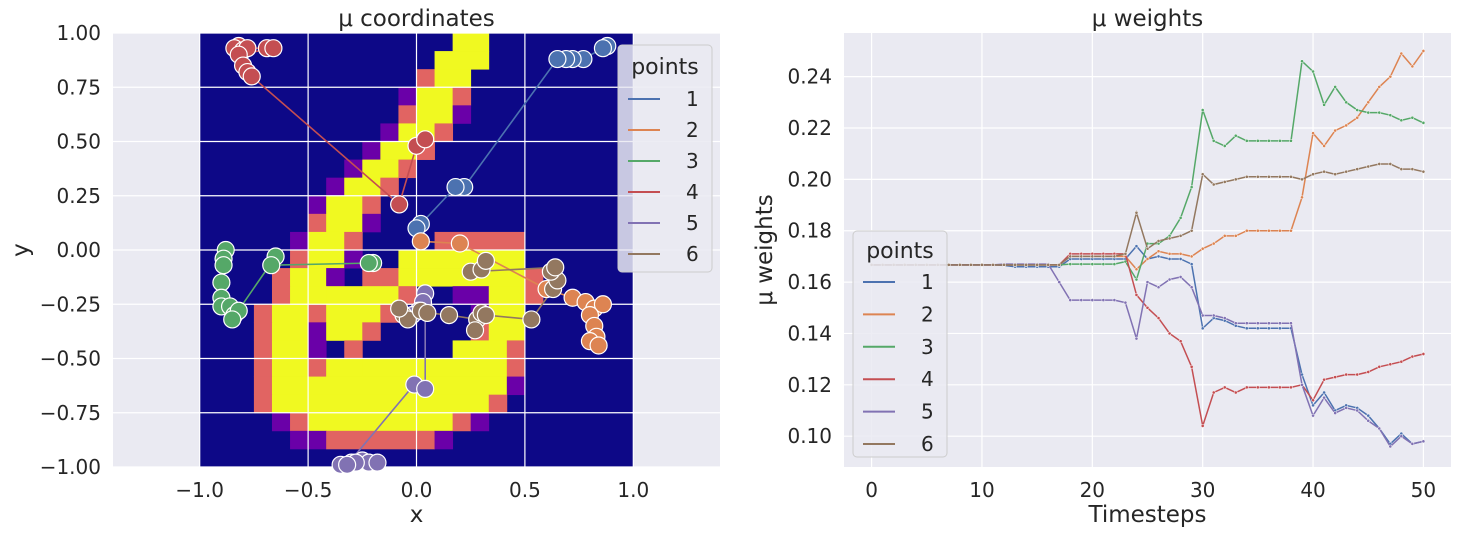 The height and width of the screenshot is (533, 1458). I want to click on legend-label: 3, so click(692, 161).